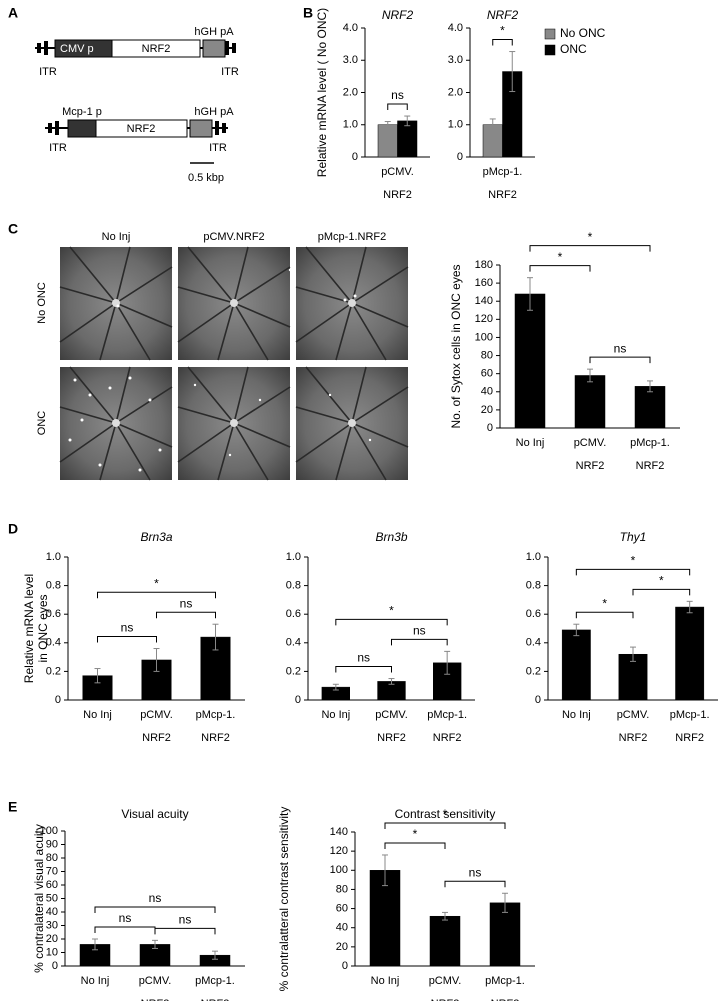 Image resolution: width=726 pixels, height=1001 pixels. I want to click on y-tick-label: 0.8, so click(533, 586).